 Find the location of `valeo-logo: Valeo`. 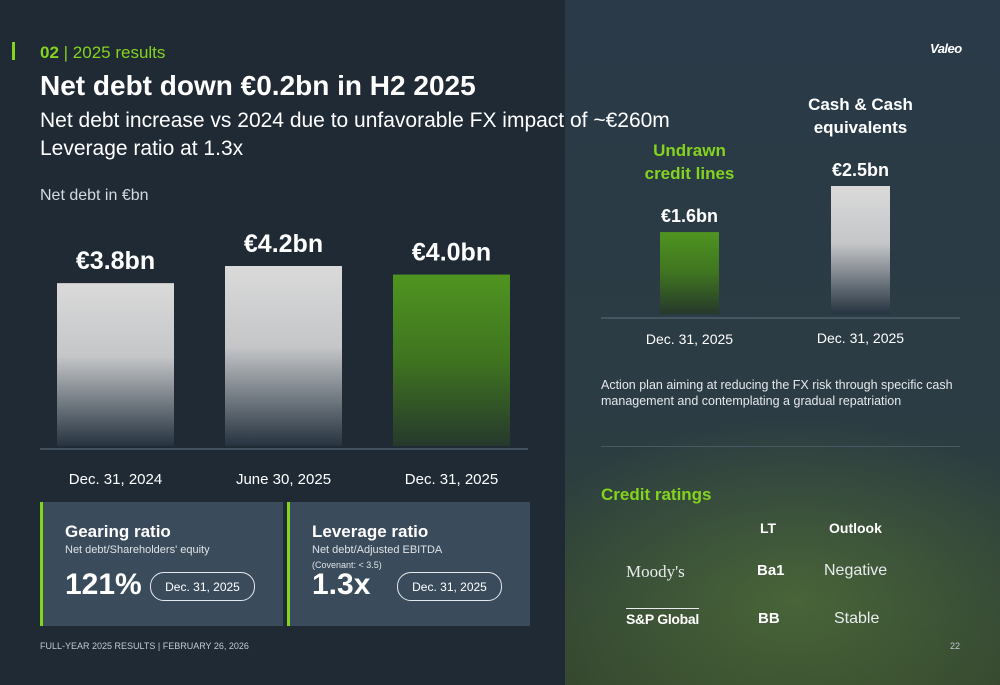

valeo-logo: Valeo is located at coordinates (946, 48).